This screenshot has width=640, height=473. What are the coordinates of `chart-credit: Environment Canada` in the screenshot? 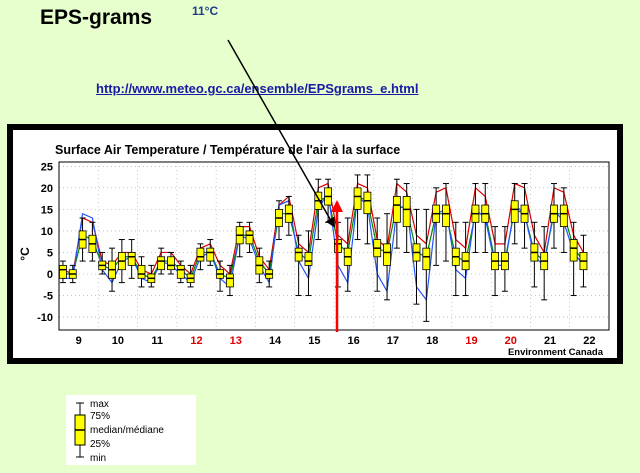 It's located at (556, 352).